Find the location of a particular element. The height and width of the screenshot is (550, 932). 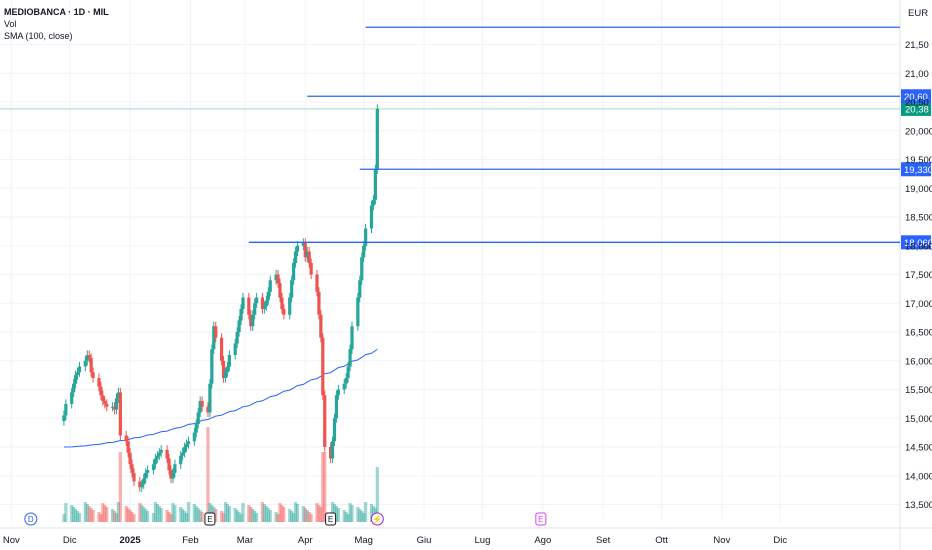

price-tick-label: 20,000 is located at coordinates (918, 131).